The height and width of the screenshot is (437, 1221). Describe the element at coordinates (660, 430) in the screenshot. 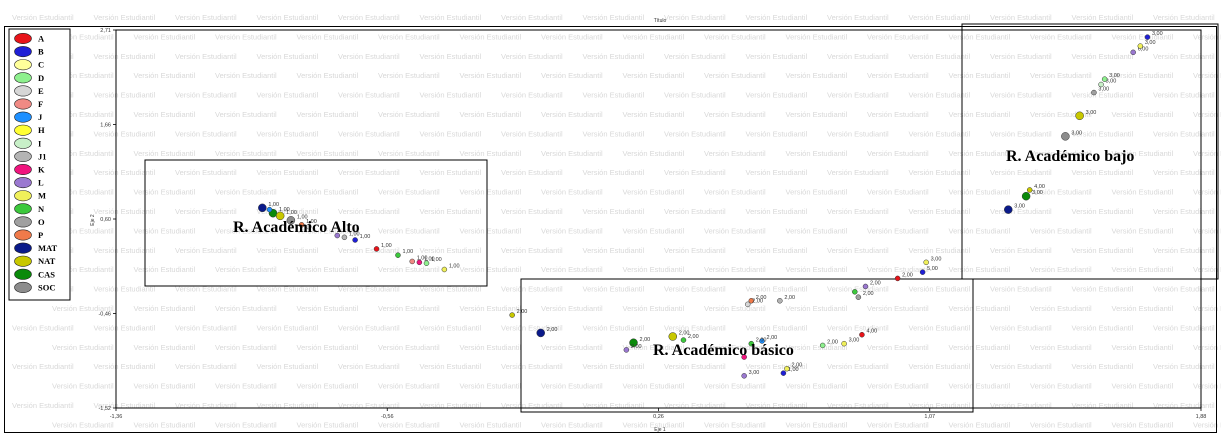

I see `x-axis-label: Eje 1` at that location.